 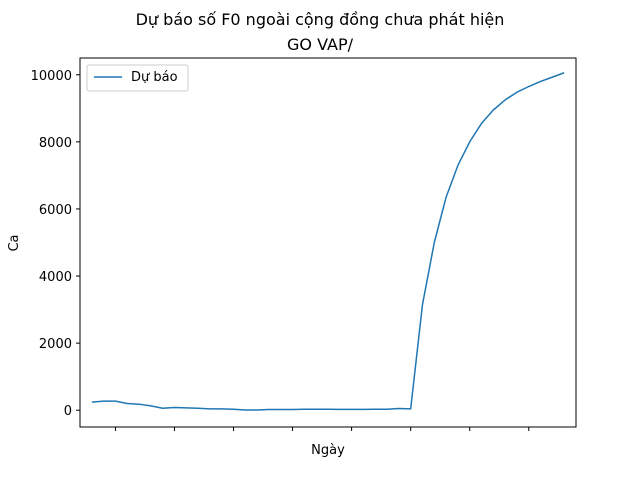 What do you see at coordinates (55, 344) in the screenshot?
I see `y-tick-label-2000: 2000` at bounding box center [55, 344].